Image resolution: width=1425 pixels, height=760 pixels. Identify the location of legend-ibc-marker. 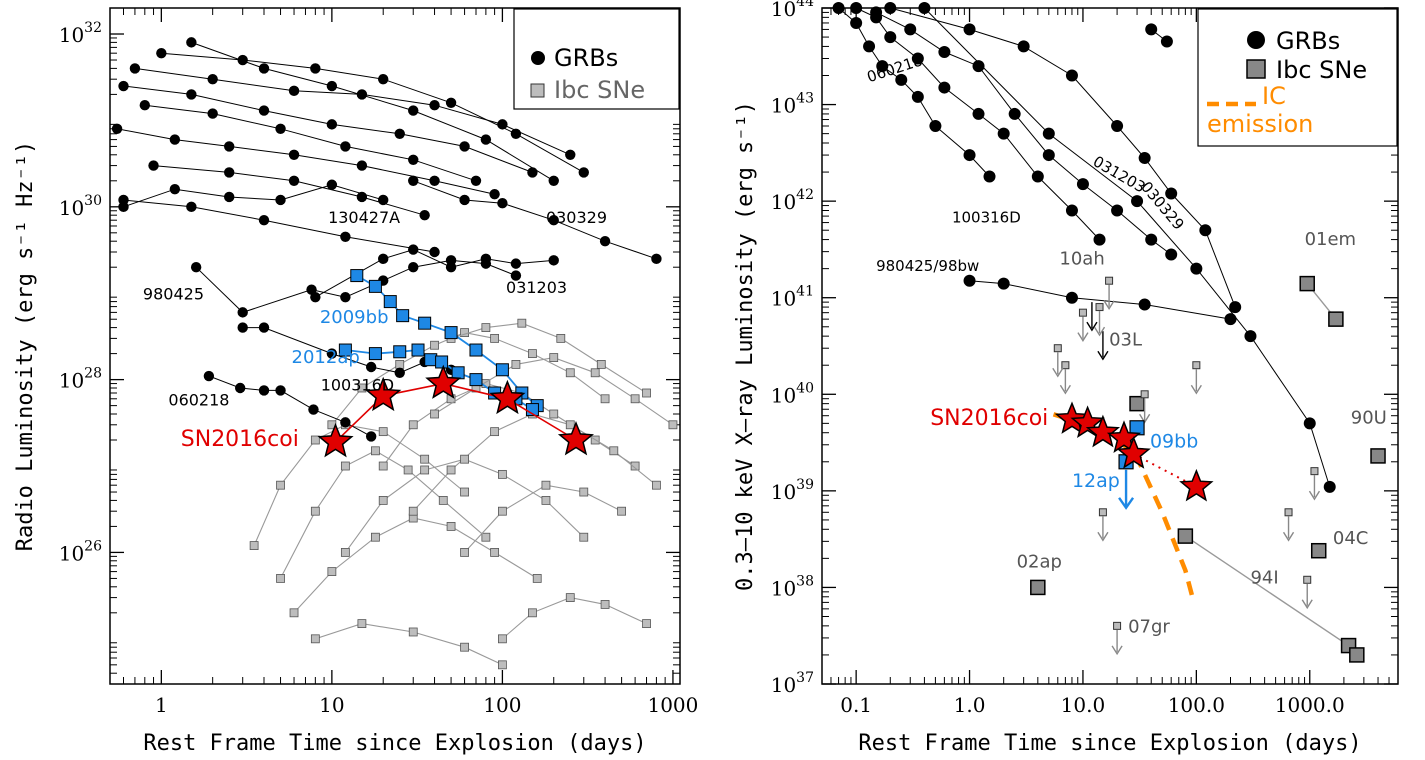
(1256, 69).